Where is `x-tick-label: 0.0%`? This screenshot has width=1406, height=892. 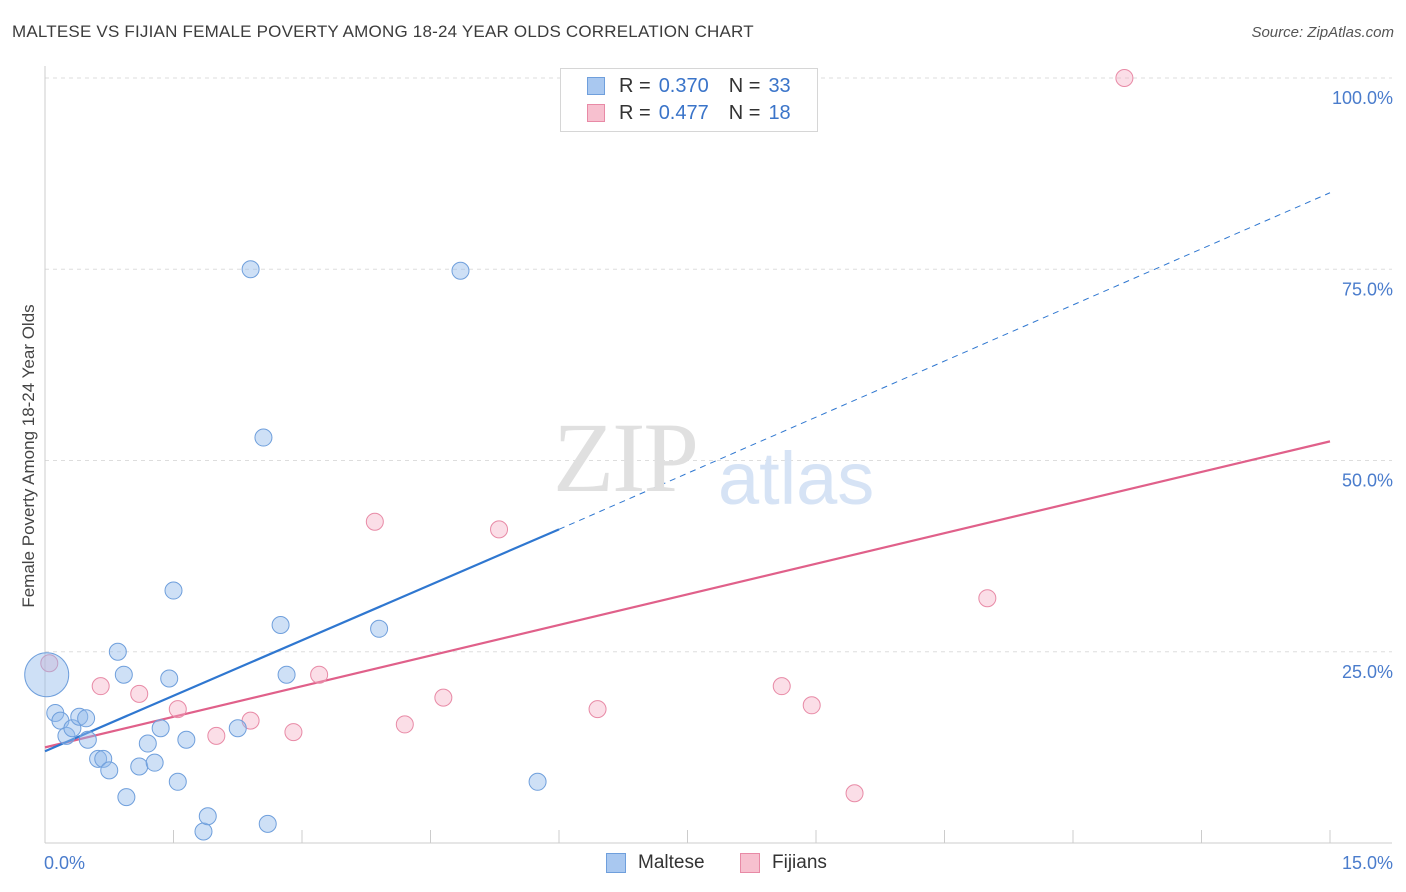 x-tick-label: 0.0% is located at coordinates (64, 863).